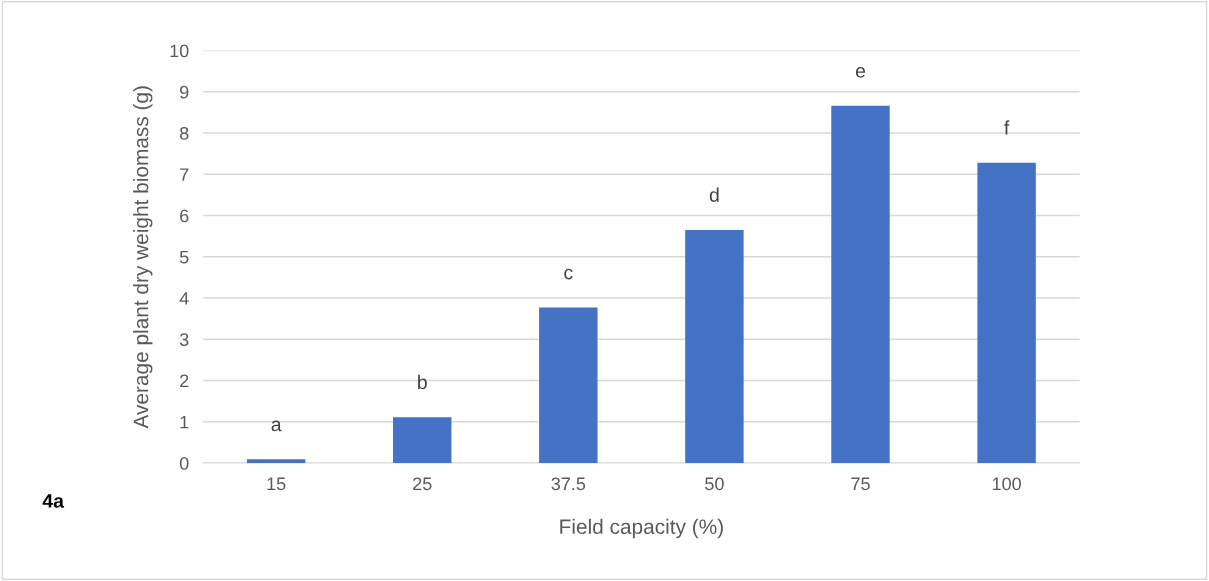 The image size is (1209, 581). I want to click on x-tick-label: 37.5, so click(568, 484).